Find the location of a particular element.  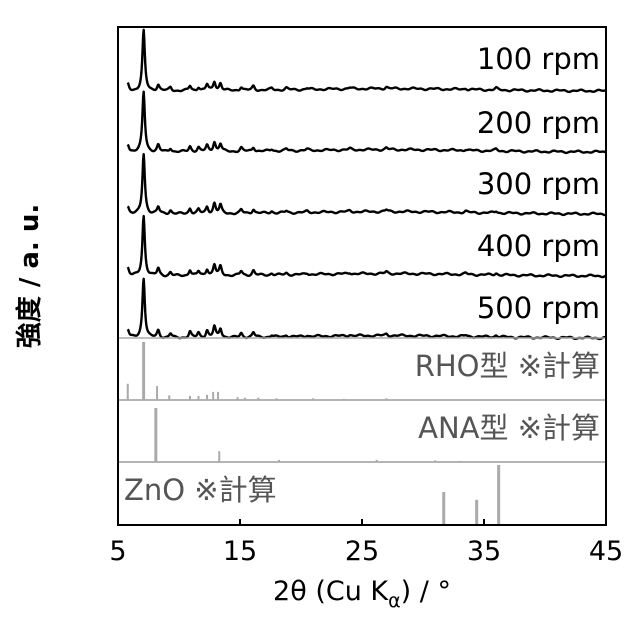

x-axis-label-tail: ) / ° is located at coordinates (426, 591).